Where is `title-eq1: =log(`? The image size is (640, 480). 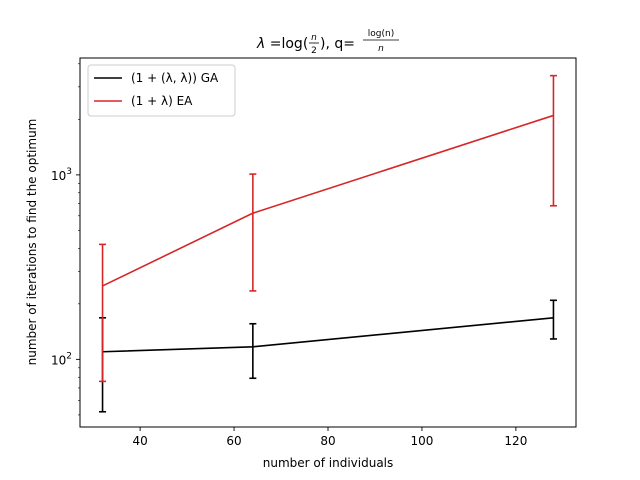
title-eq1: =log( is located at coordinates (289, 44).